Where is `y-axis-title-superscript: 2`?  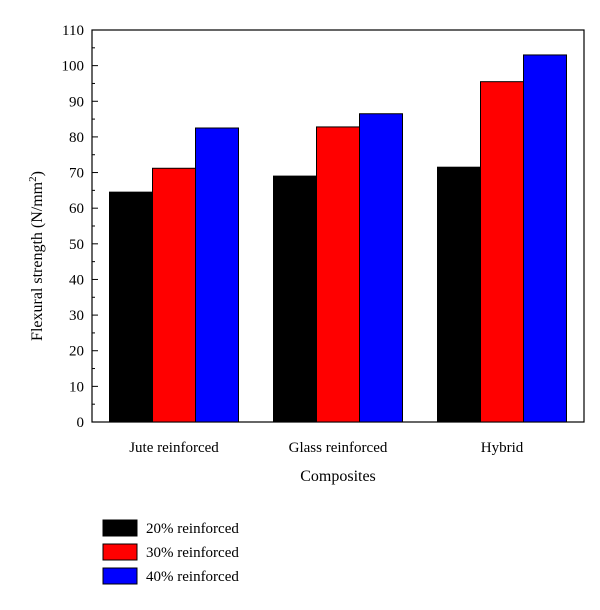 y-axis-title-superscript: 2 is located at coordinates (33, 179).